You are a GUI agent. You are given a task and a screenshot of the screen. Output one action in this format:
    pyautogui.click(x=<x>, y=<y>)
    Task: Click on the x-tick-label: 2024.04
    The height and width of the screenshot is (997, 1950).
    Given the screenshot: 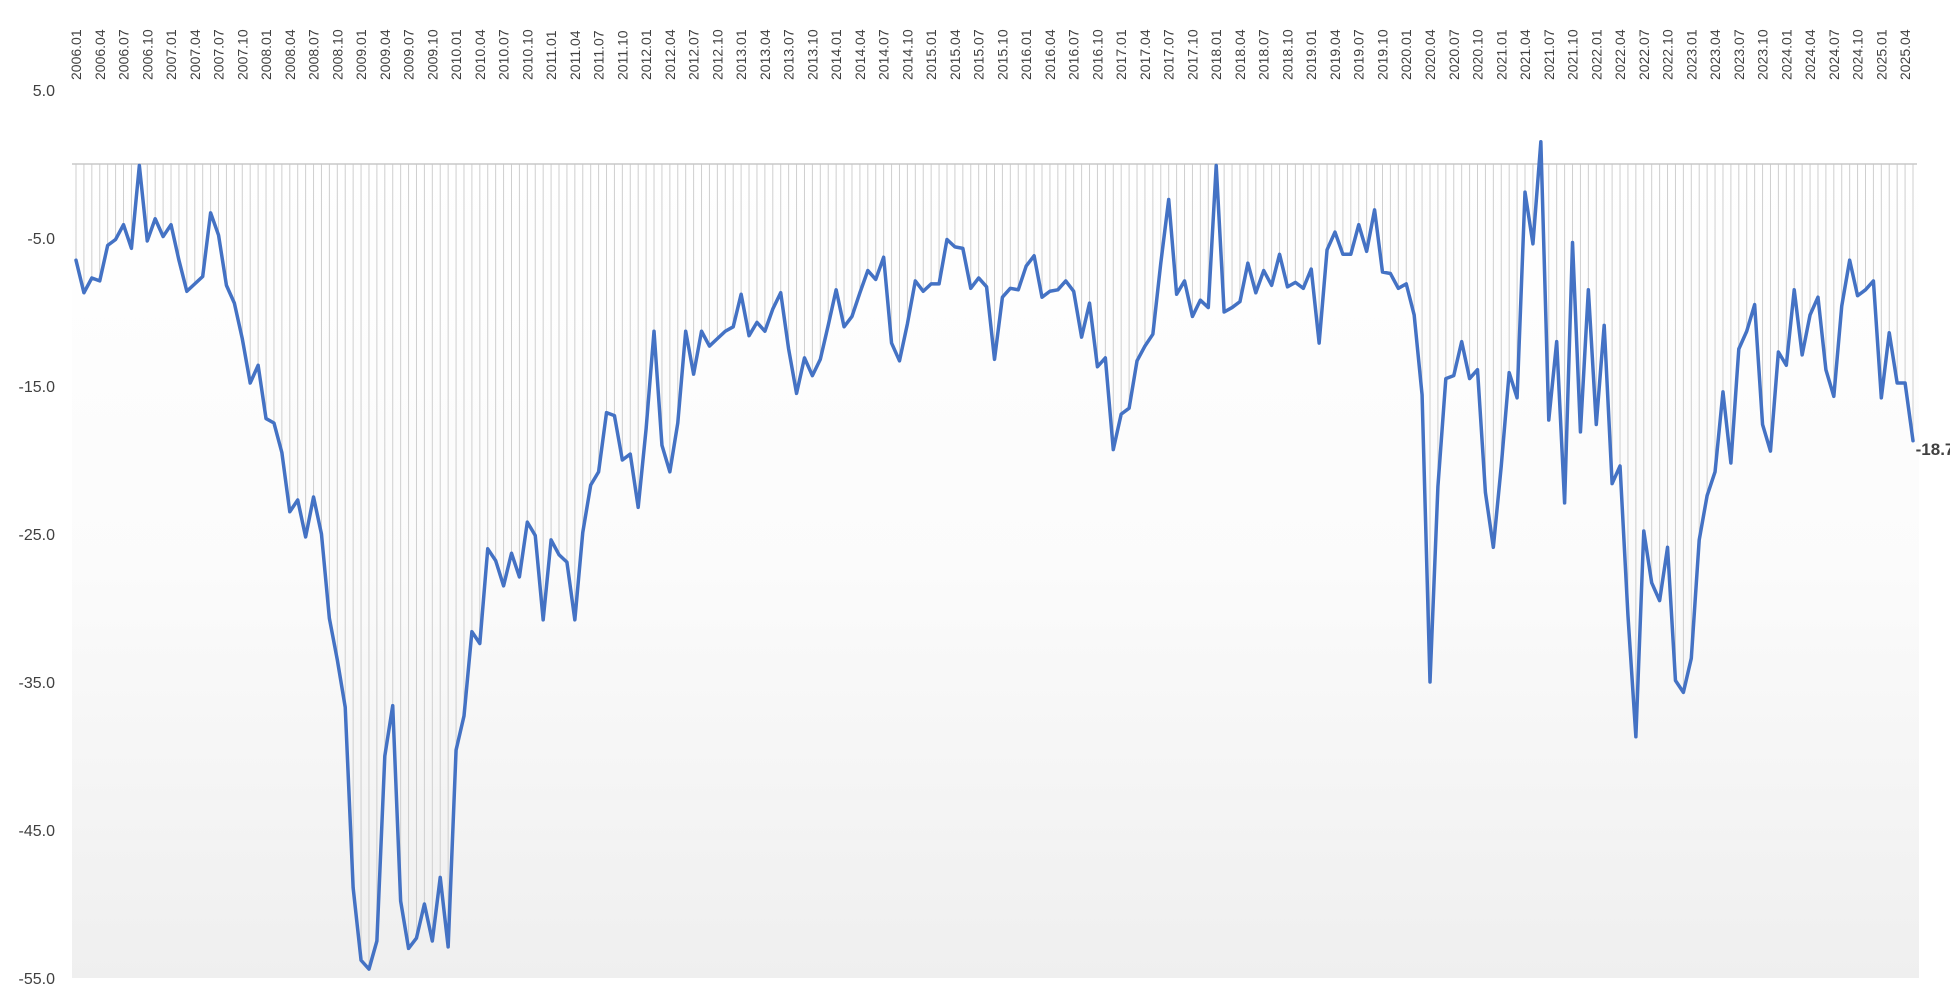 What is the action you would take?
    pyautogui.click(x=1810, y=54)
    